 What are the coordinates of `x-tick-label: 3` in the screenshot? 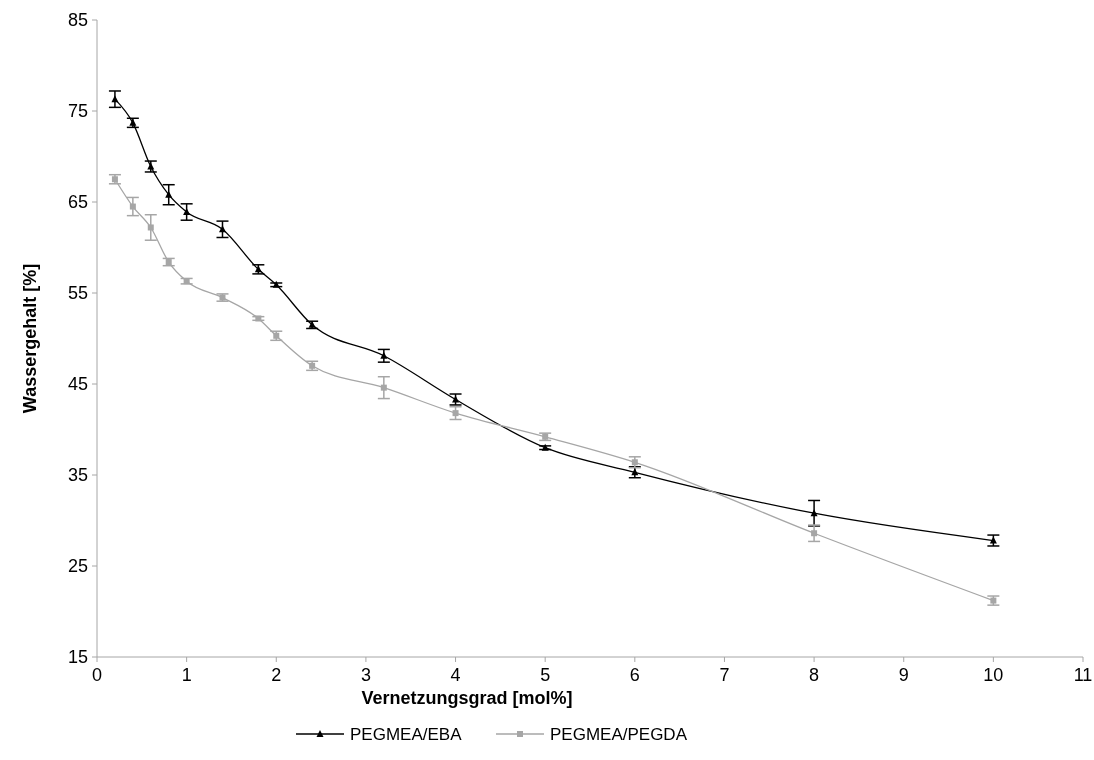 It's located at (365, 675).